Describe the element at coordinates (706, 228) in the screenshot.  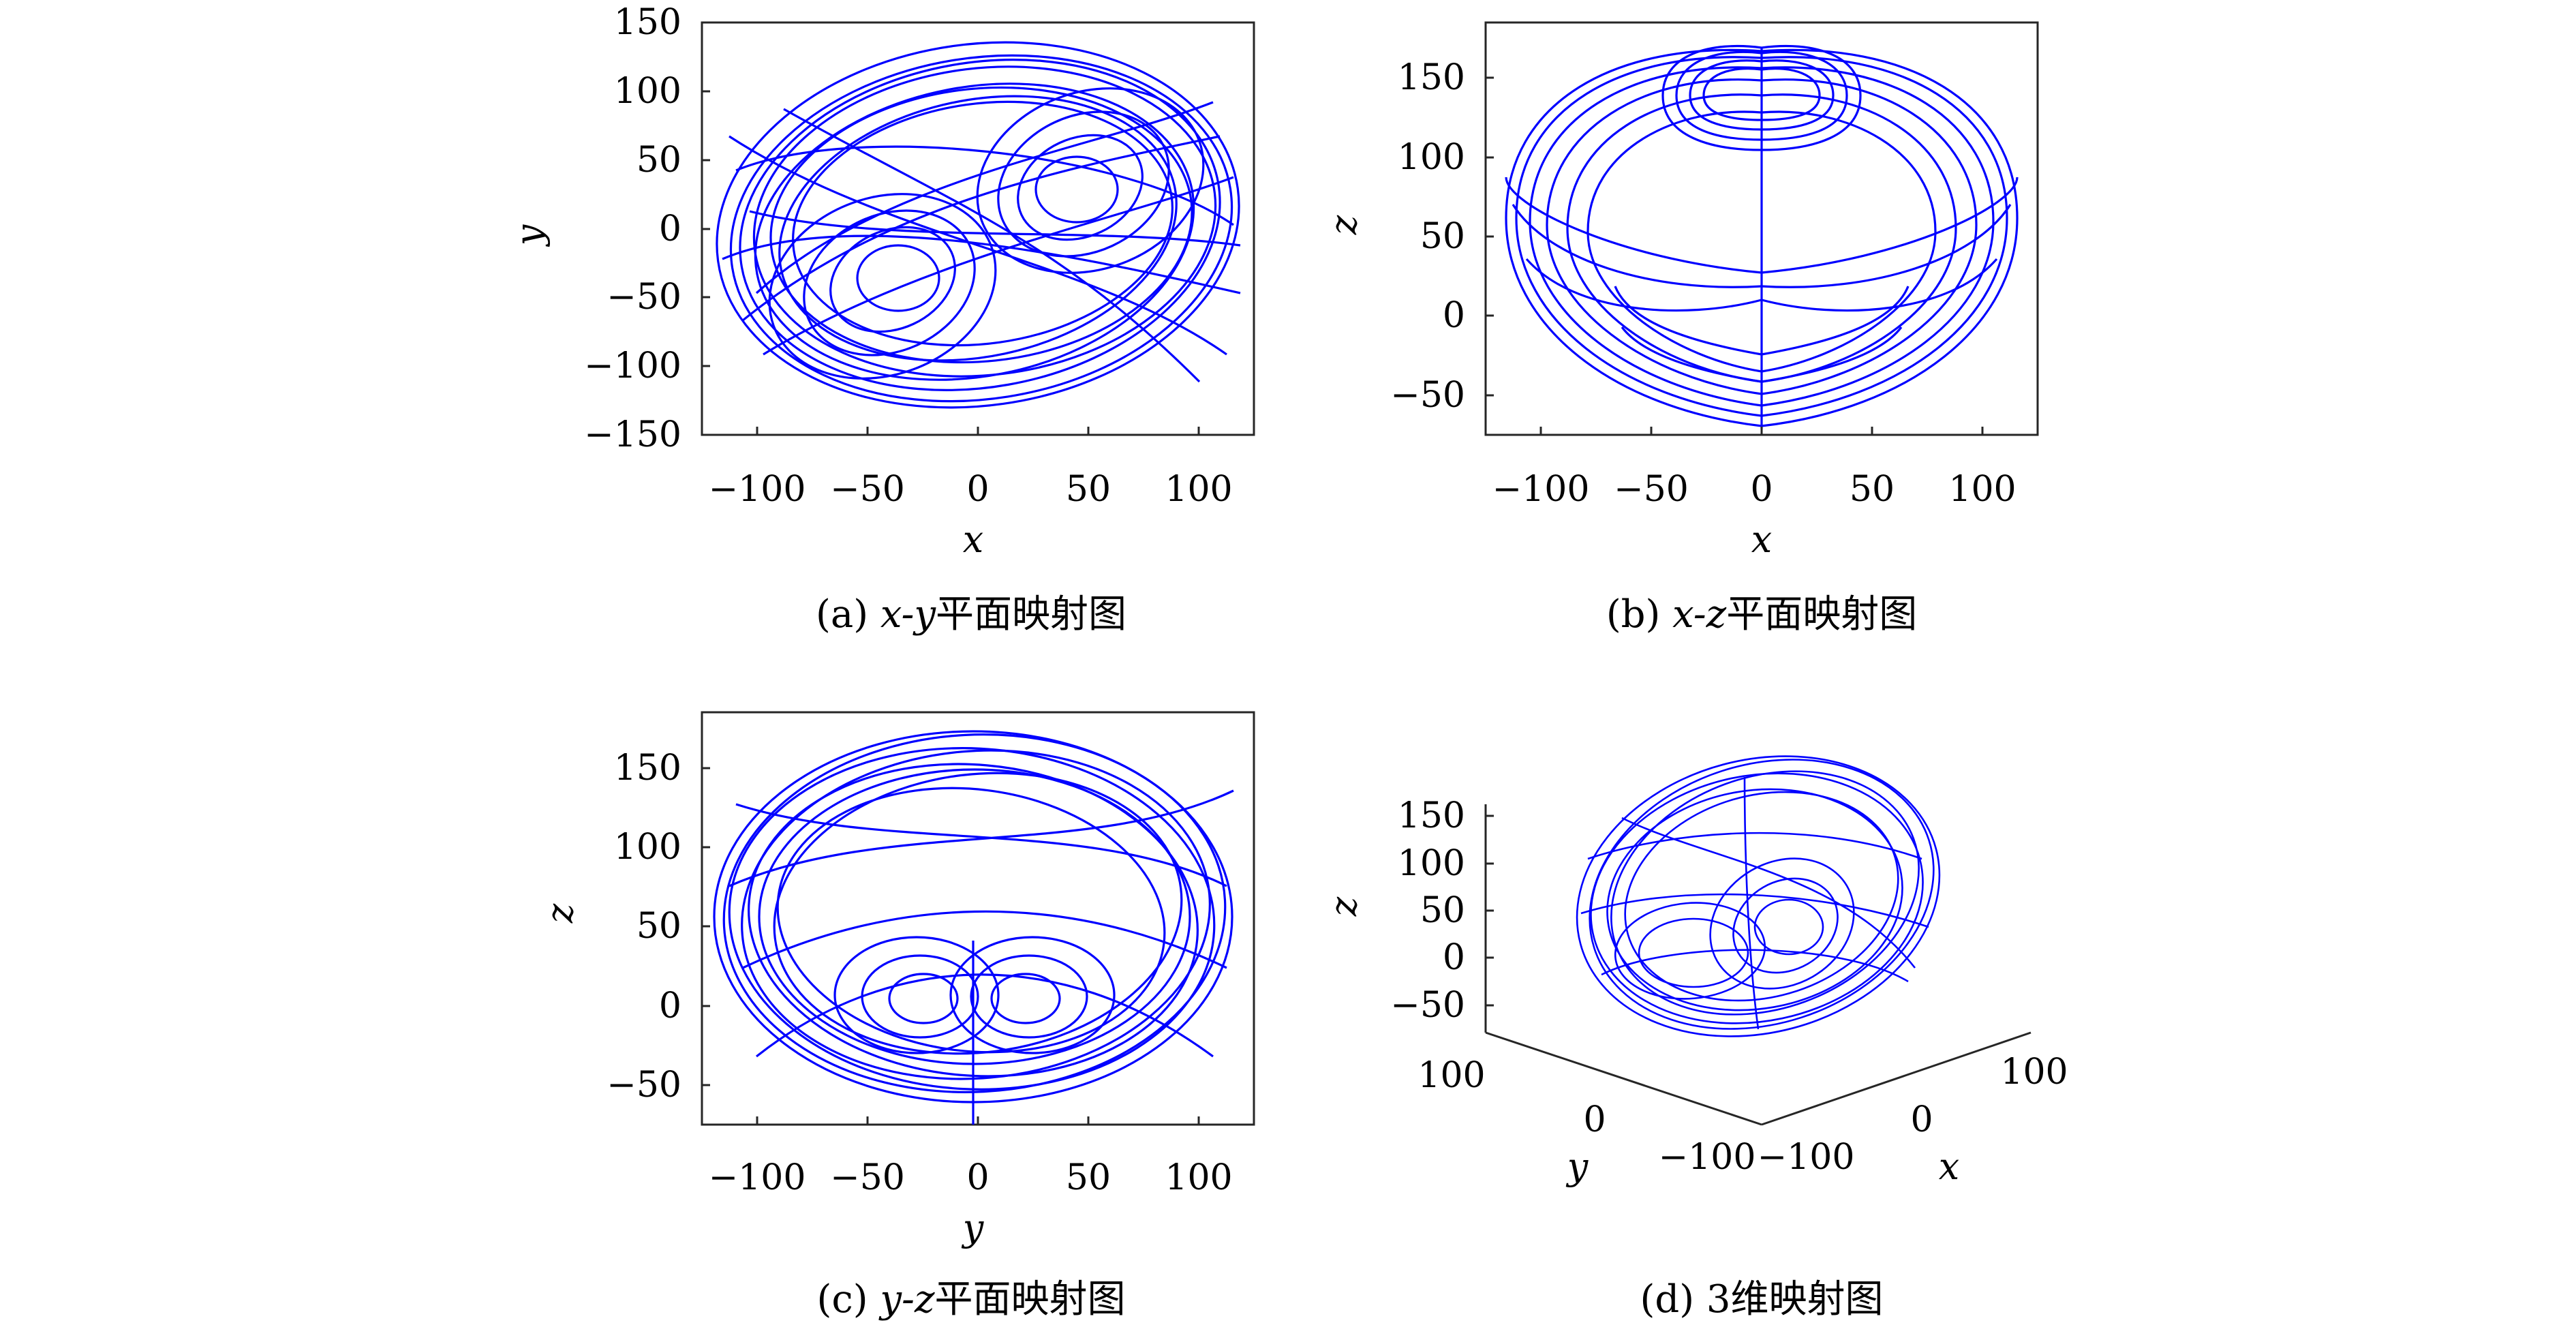
I see `y-ticks-a` at that location.